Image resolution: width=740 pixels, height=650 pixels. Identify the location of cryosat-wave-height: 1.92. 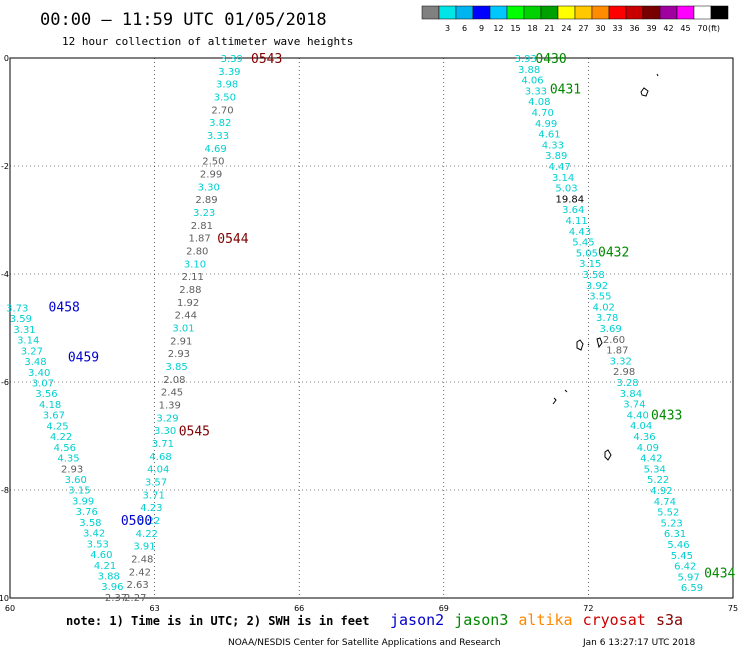
(188, 303).